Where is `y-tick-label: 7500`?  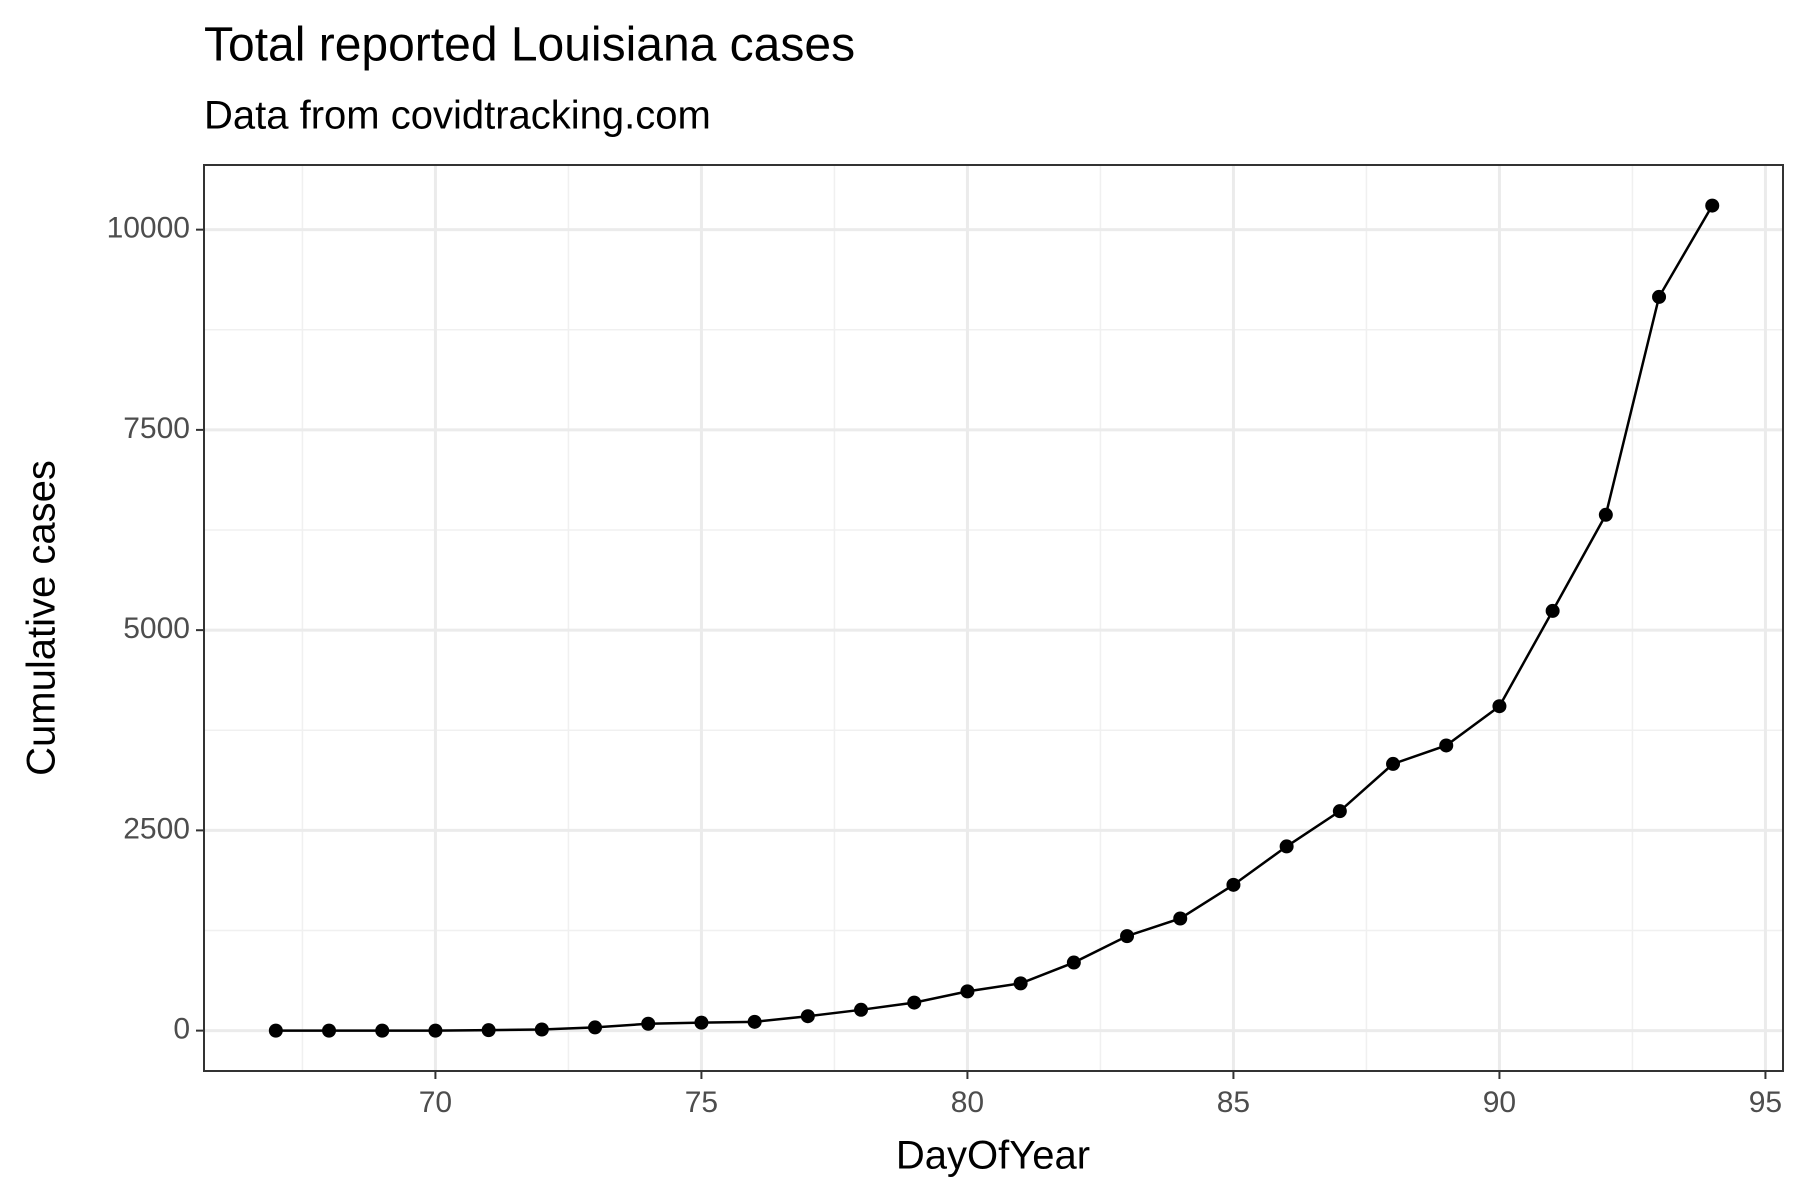 y-tick-label: 7500 is located at coordinates (156, 428).